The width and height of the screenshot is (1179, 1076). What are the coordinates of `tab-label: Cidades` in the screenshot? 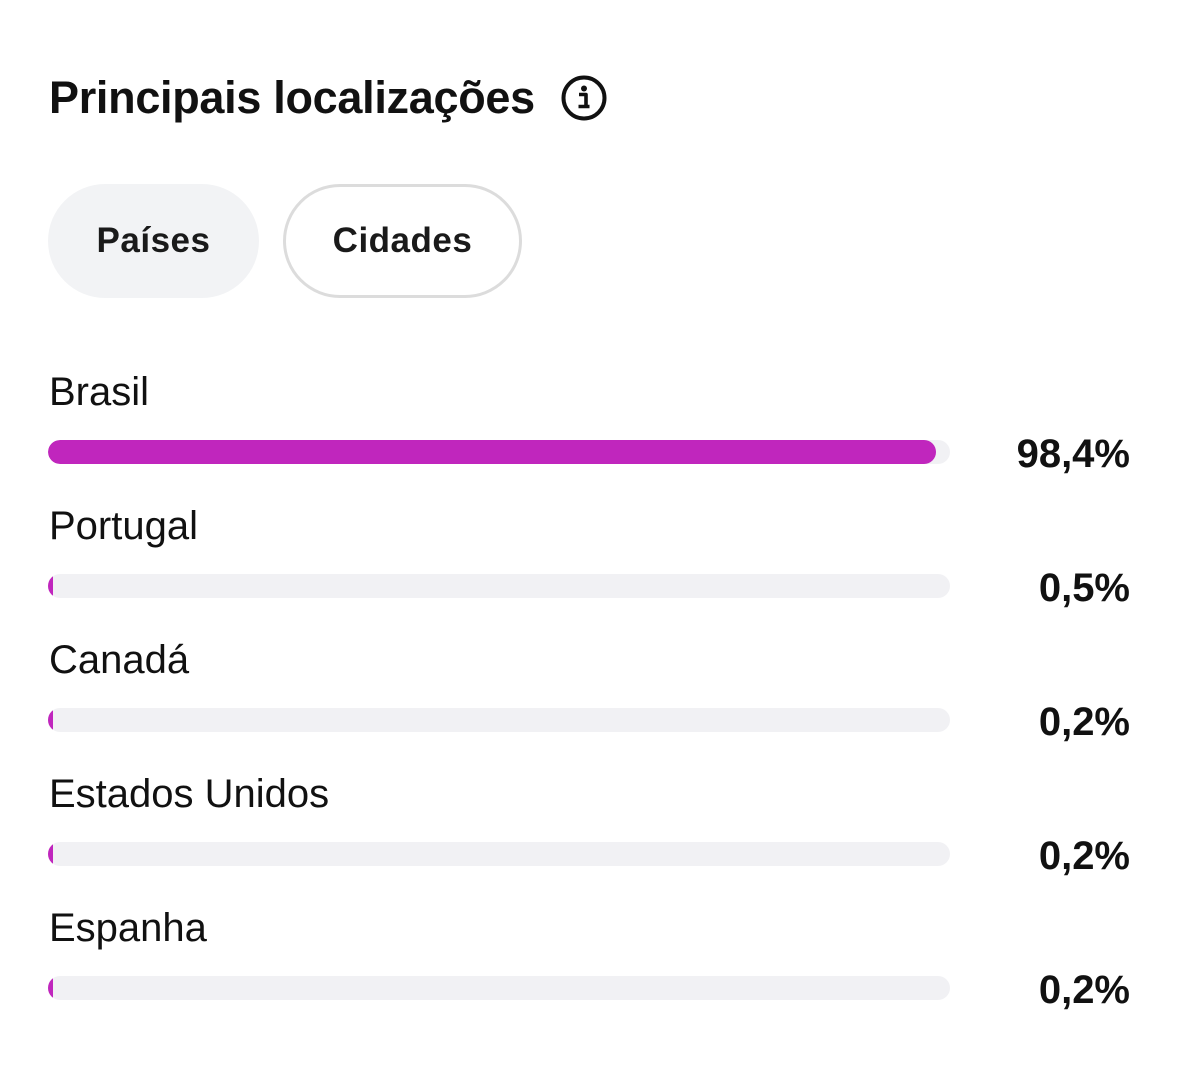 It's located at (402, 240).